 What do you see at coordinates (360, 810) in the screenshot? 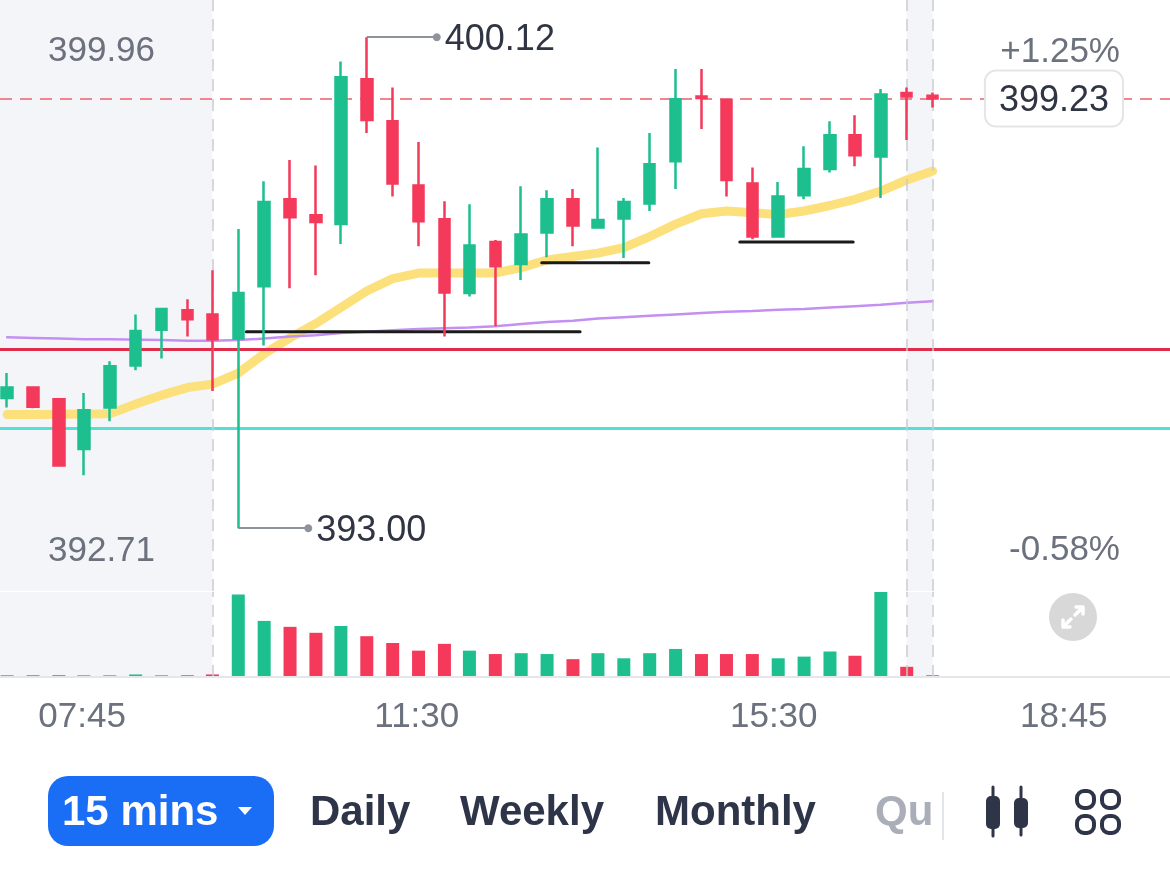
I see `text: Daily` at bounding box center [360, 810].